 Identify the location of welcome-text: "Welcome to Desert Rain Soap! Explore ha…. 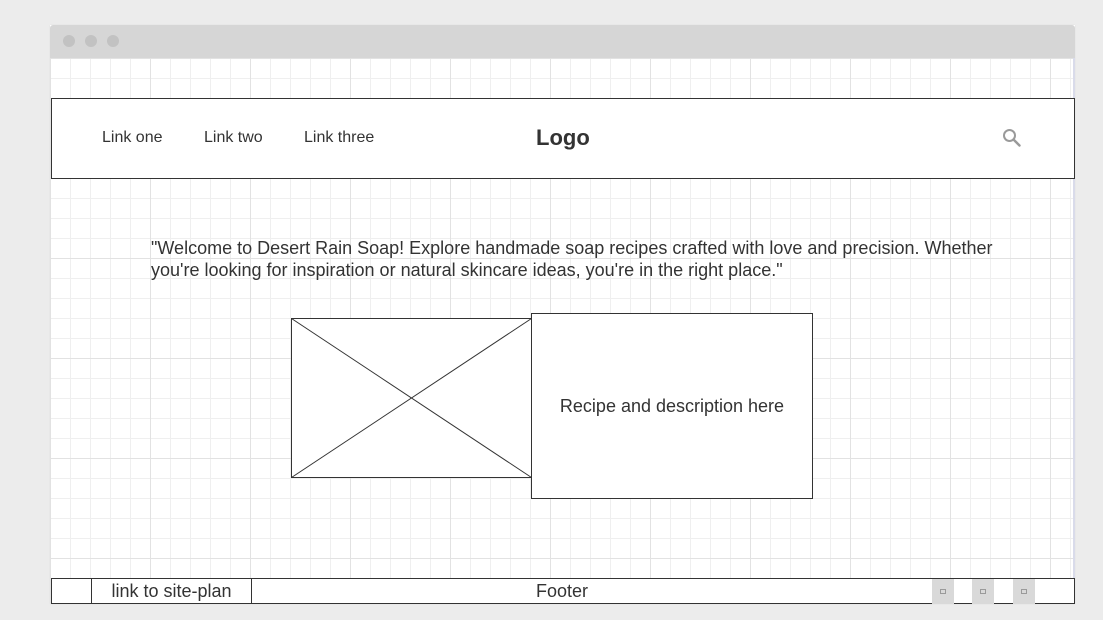
(572, 259).